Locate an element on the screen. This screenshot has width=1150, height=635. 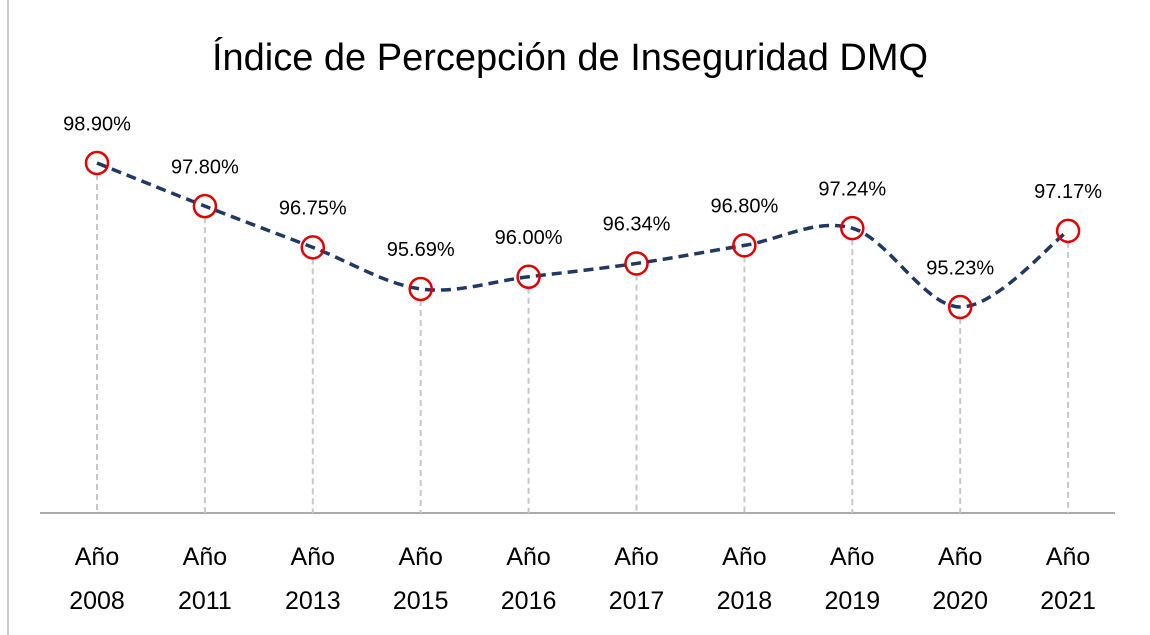
x-tick-label: Año 2011 is located at coordinates (205, 579).